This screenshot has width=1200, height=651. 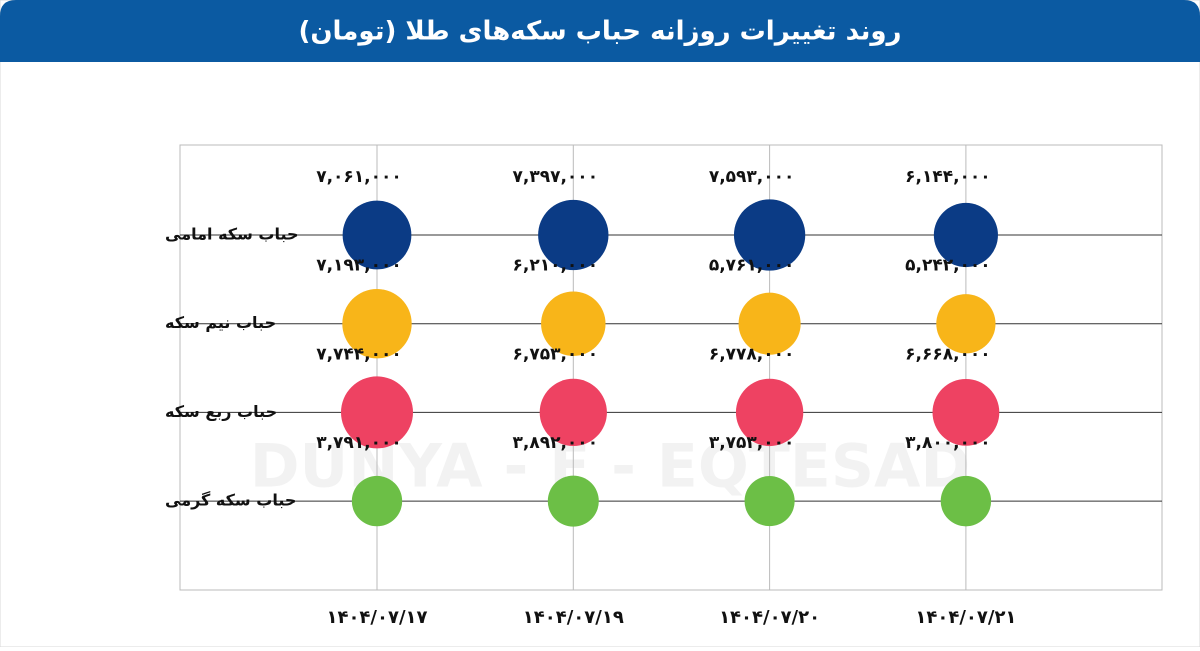 What do you see at coordinates (359, 443) in the screenshot?
I see `data-label: ۳,۷۹۱,۰۰۰` at bounding box center [359, 443].